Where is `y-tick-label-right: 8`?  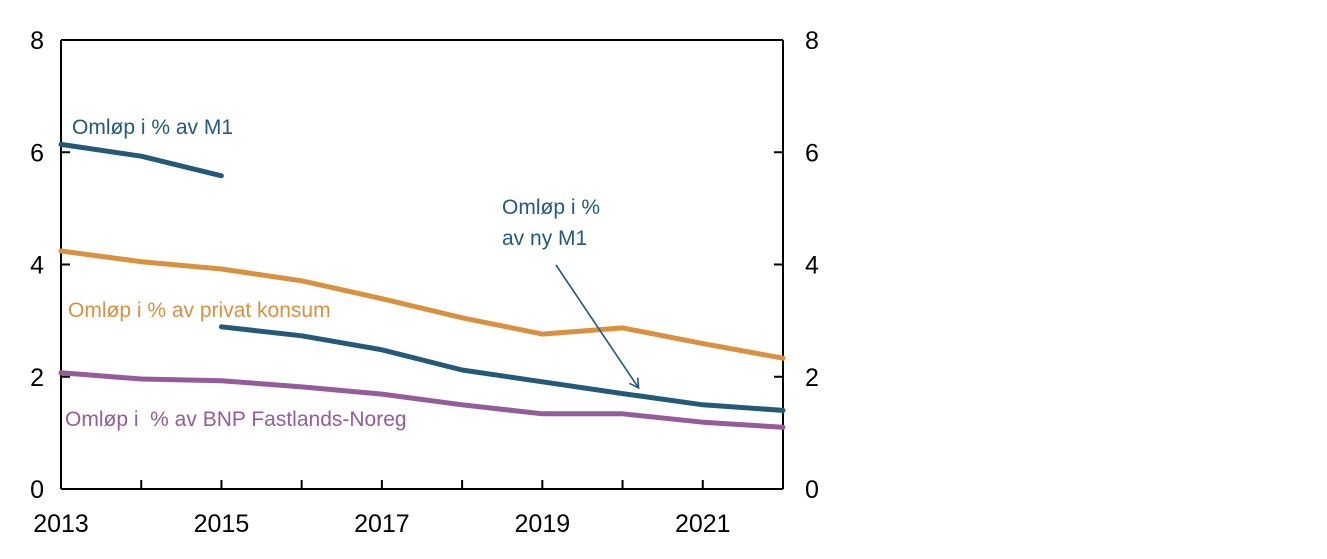
y-tick-label-right: 8 is located at coordinates (812, 41).